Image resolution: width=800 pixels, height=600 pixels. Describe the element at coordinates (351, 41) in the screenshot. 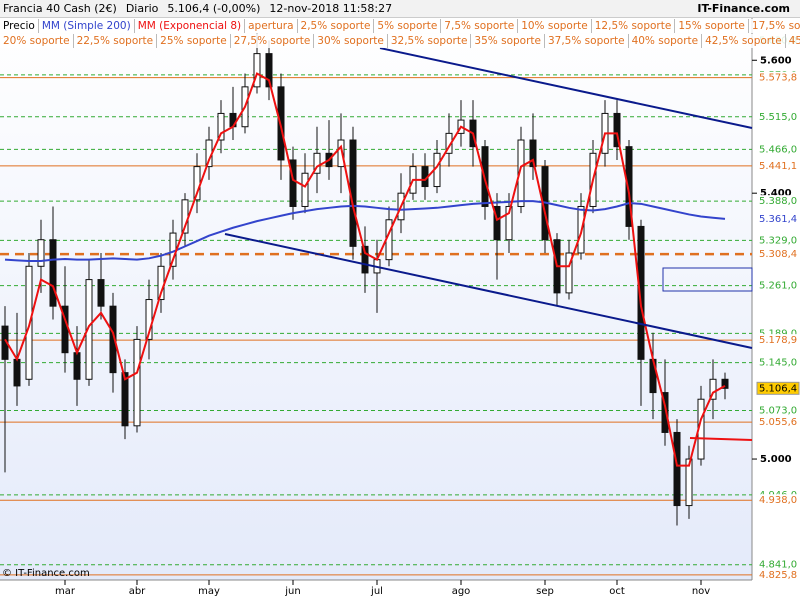

I see `legend-item: 30% soporte` at that location.